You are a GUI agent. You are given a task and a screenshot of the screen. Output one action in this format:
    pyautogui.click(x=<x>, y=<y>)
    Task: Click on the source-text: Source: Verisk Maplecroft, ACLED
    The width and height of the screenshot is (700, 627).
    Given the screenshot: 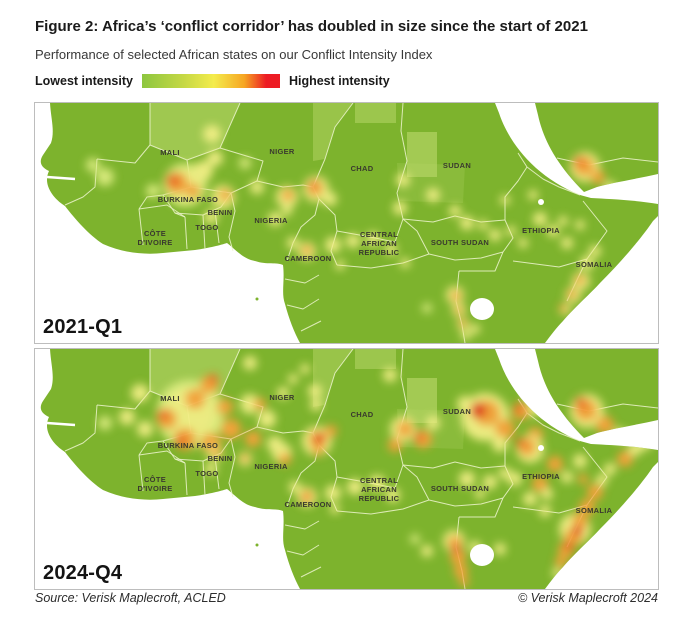 What is the action you would take?
    pyautogui.click(x=130, y=598)
    